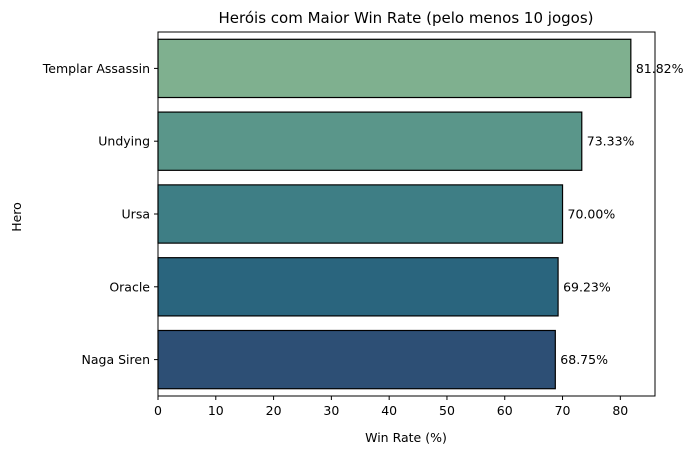  Describe the element at coordinates (587, 286) in the screenshot. I see `bar-value-label: 69.23%` at that location.